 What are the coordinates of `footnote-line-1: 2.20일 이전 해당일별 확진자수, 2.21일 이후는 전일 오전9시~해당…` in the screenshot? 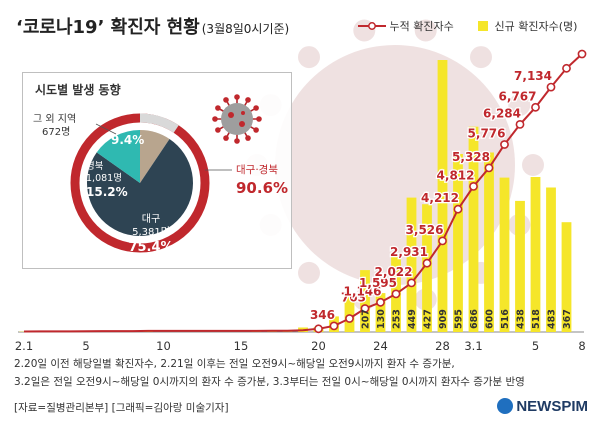 It's located at (234, 364).